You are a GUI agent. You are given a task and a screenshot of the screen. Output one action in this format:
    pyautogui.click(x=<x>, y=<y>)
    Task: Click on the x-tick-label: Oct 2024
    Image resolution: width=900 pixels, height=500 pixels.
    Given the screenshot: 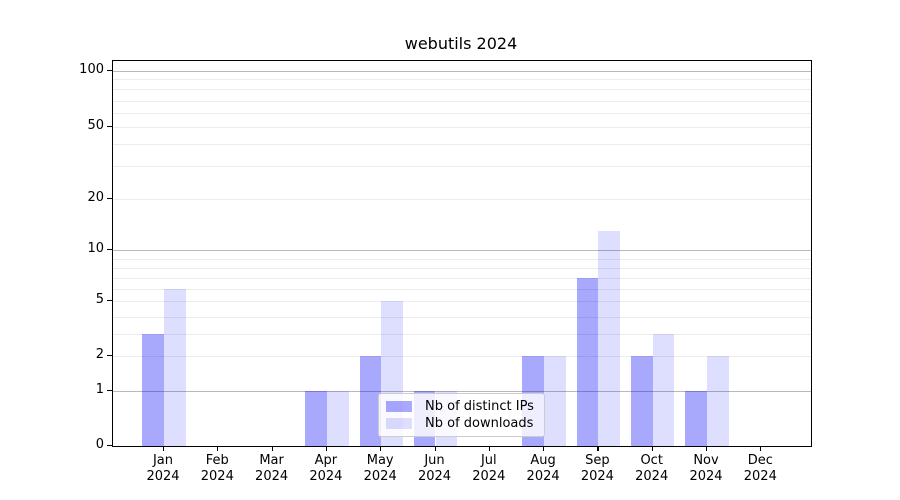 What is the action you would take?
    pyautogui.click(x=652, y=468)
    